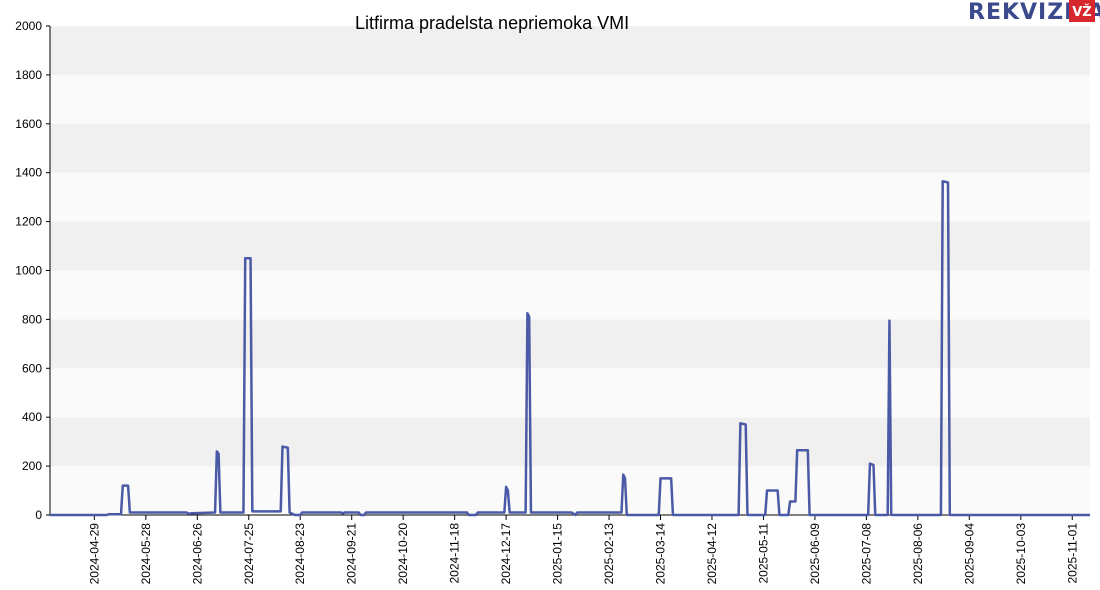  What do you see at coordinates (1034, 12) in the screenshot?
I see `brand-logo: REKVIZITAI VŽ` at bounding box center [1034, 12].